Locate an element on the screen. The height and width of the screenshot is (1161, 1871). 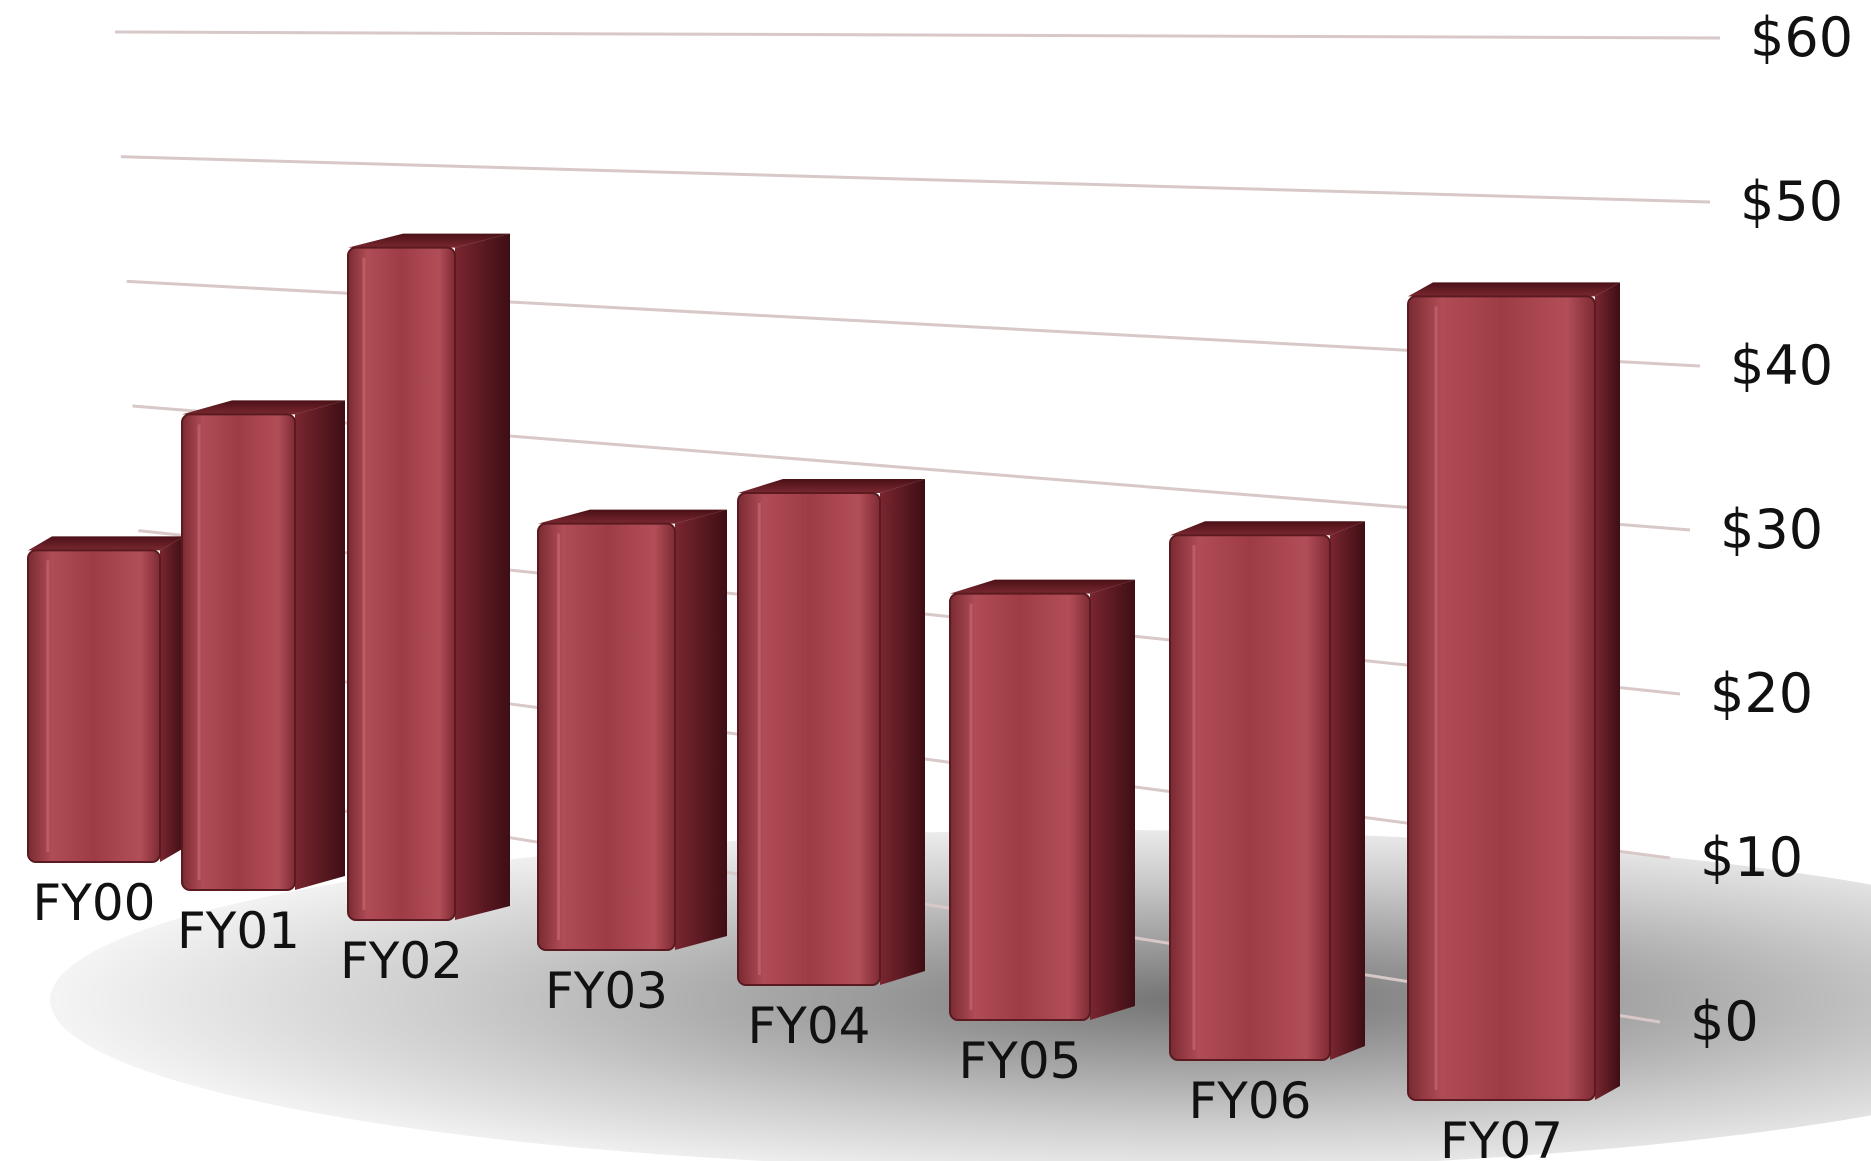
x-tick-label: FY07 is located at coordinates (1501, 1136).